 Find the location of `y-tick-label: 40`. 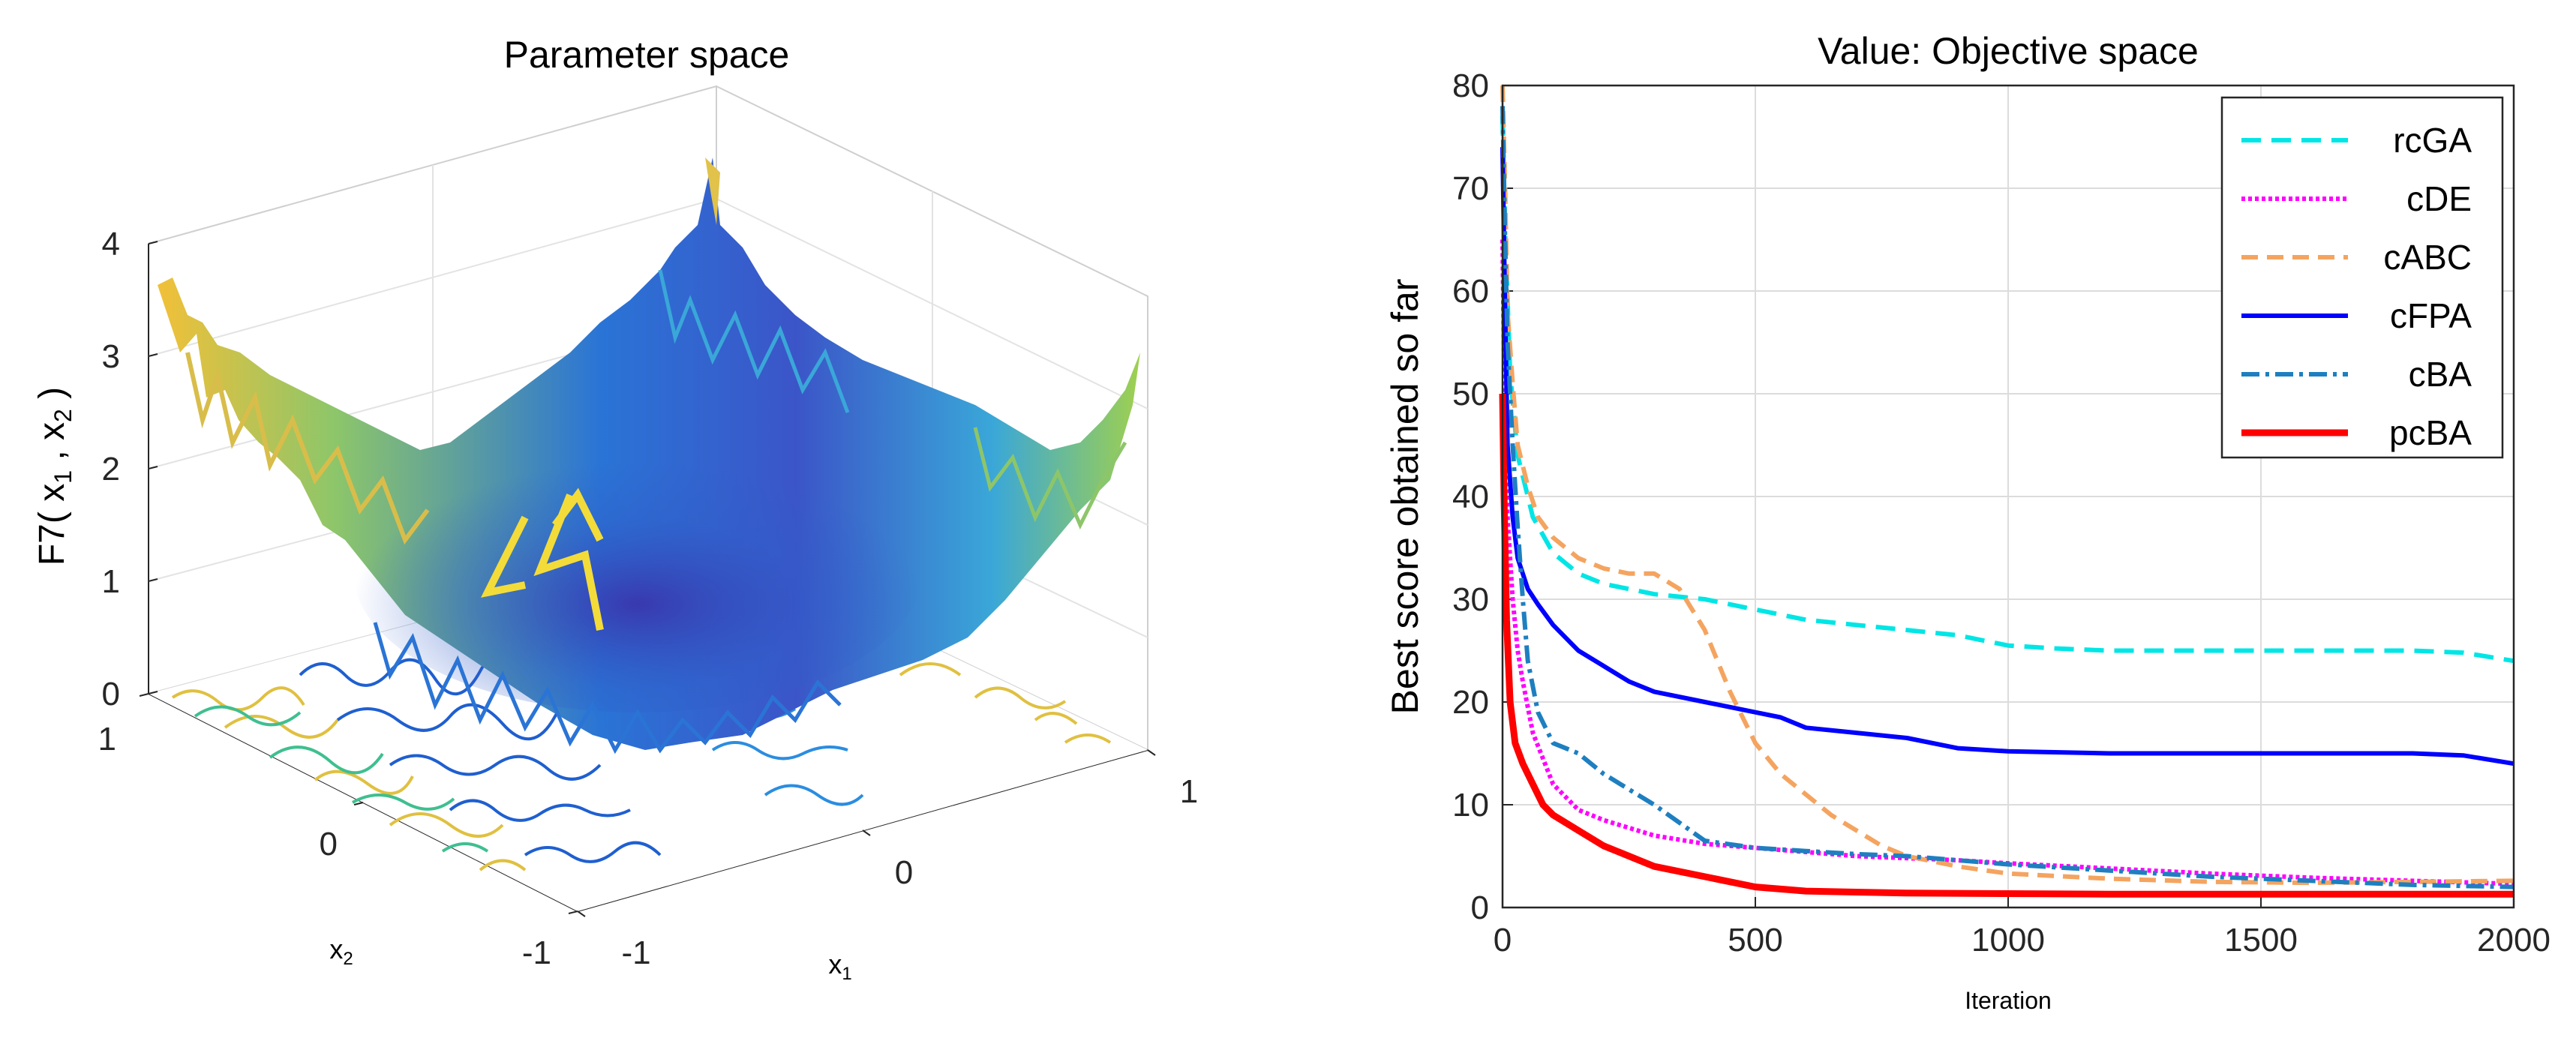

y-tick-label: 40 is located at coordinates (1470, 496).